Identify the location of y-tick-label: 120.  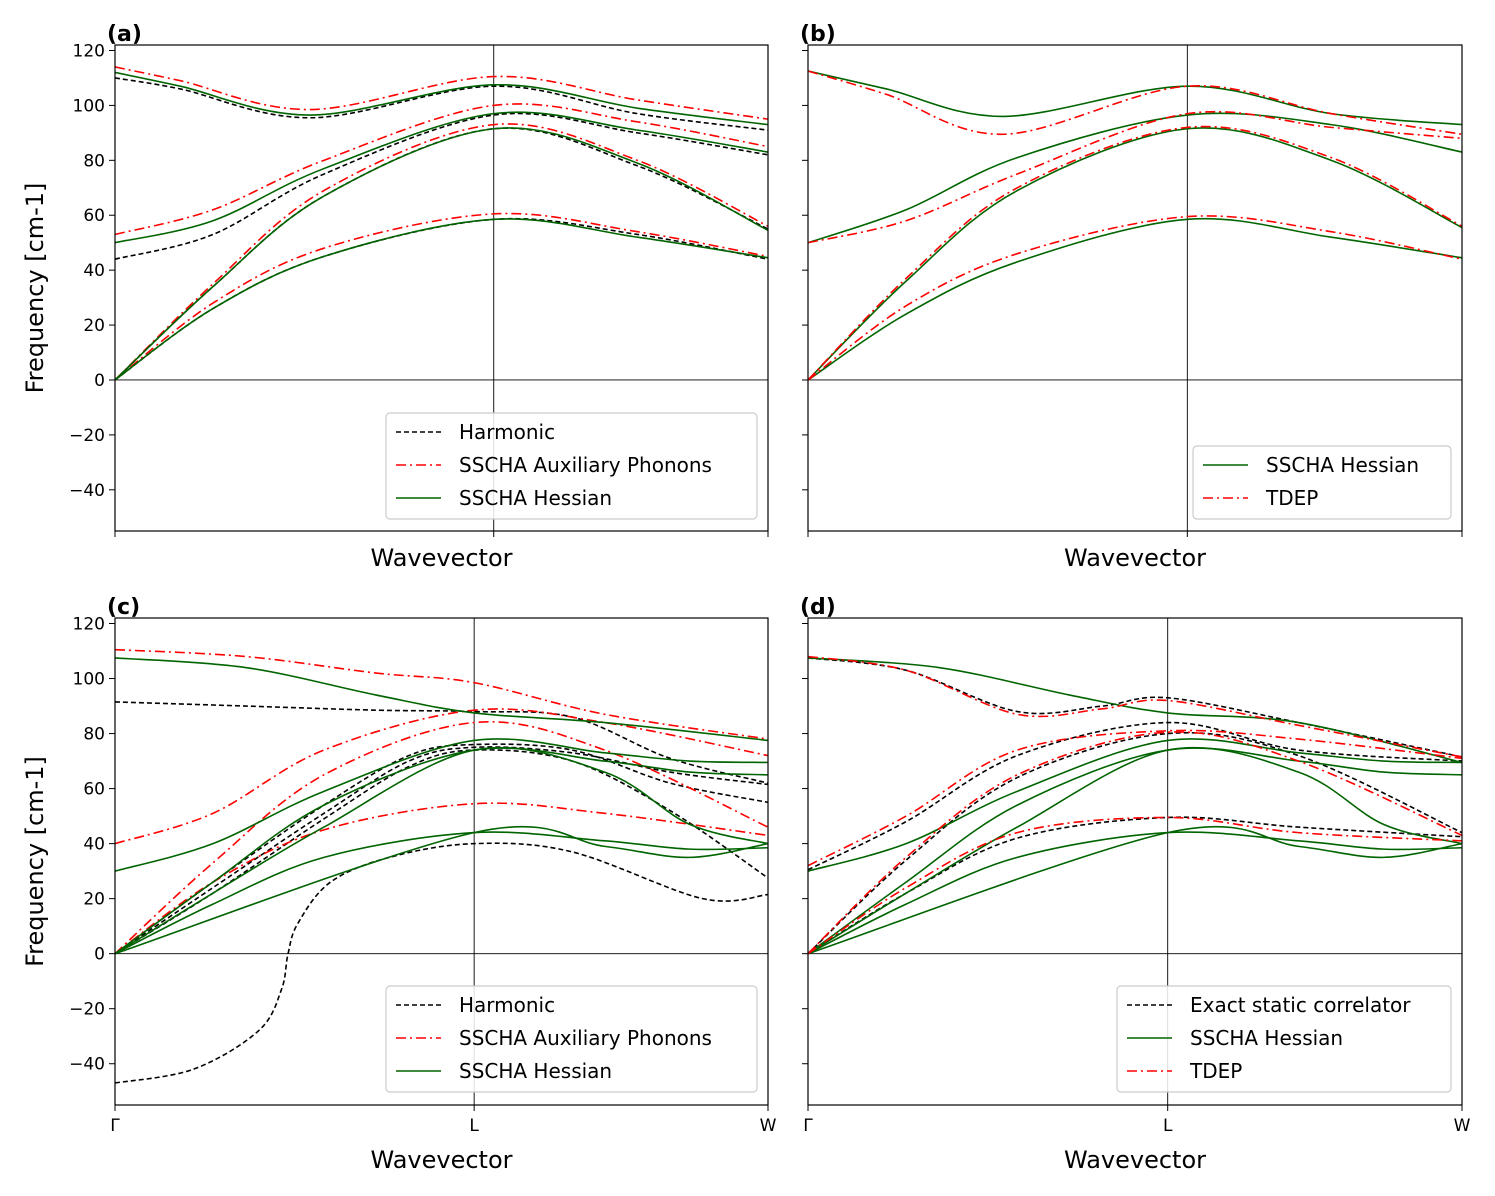
(89, 625).